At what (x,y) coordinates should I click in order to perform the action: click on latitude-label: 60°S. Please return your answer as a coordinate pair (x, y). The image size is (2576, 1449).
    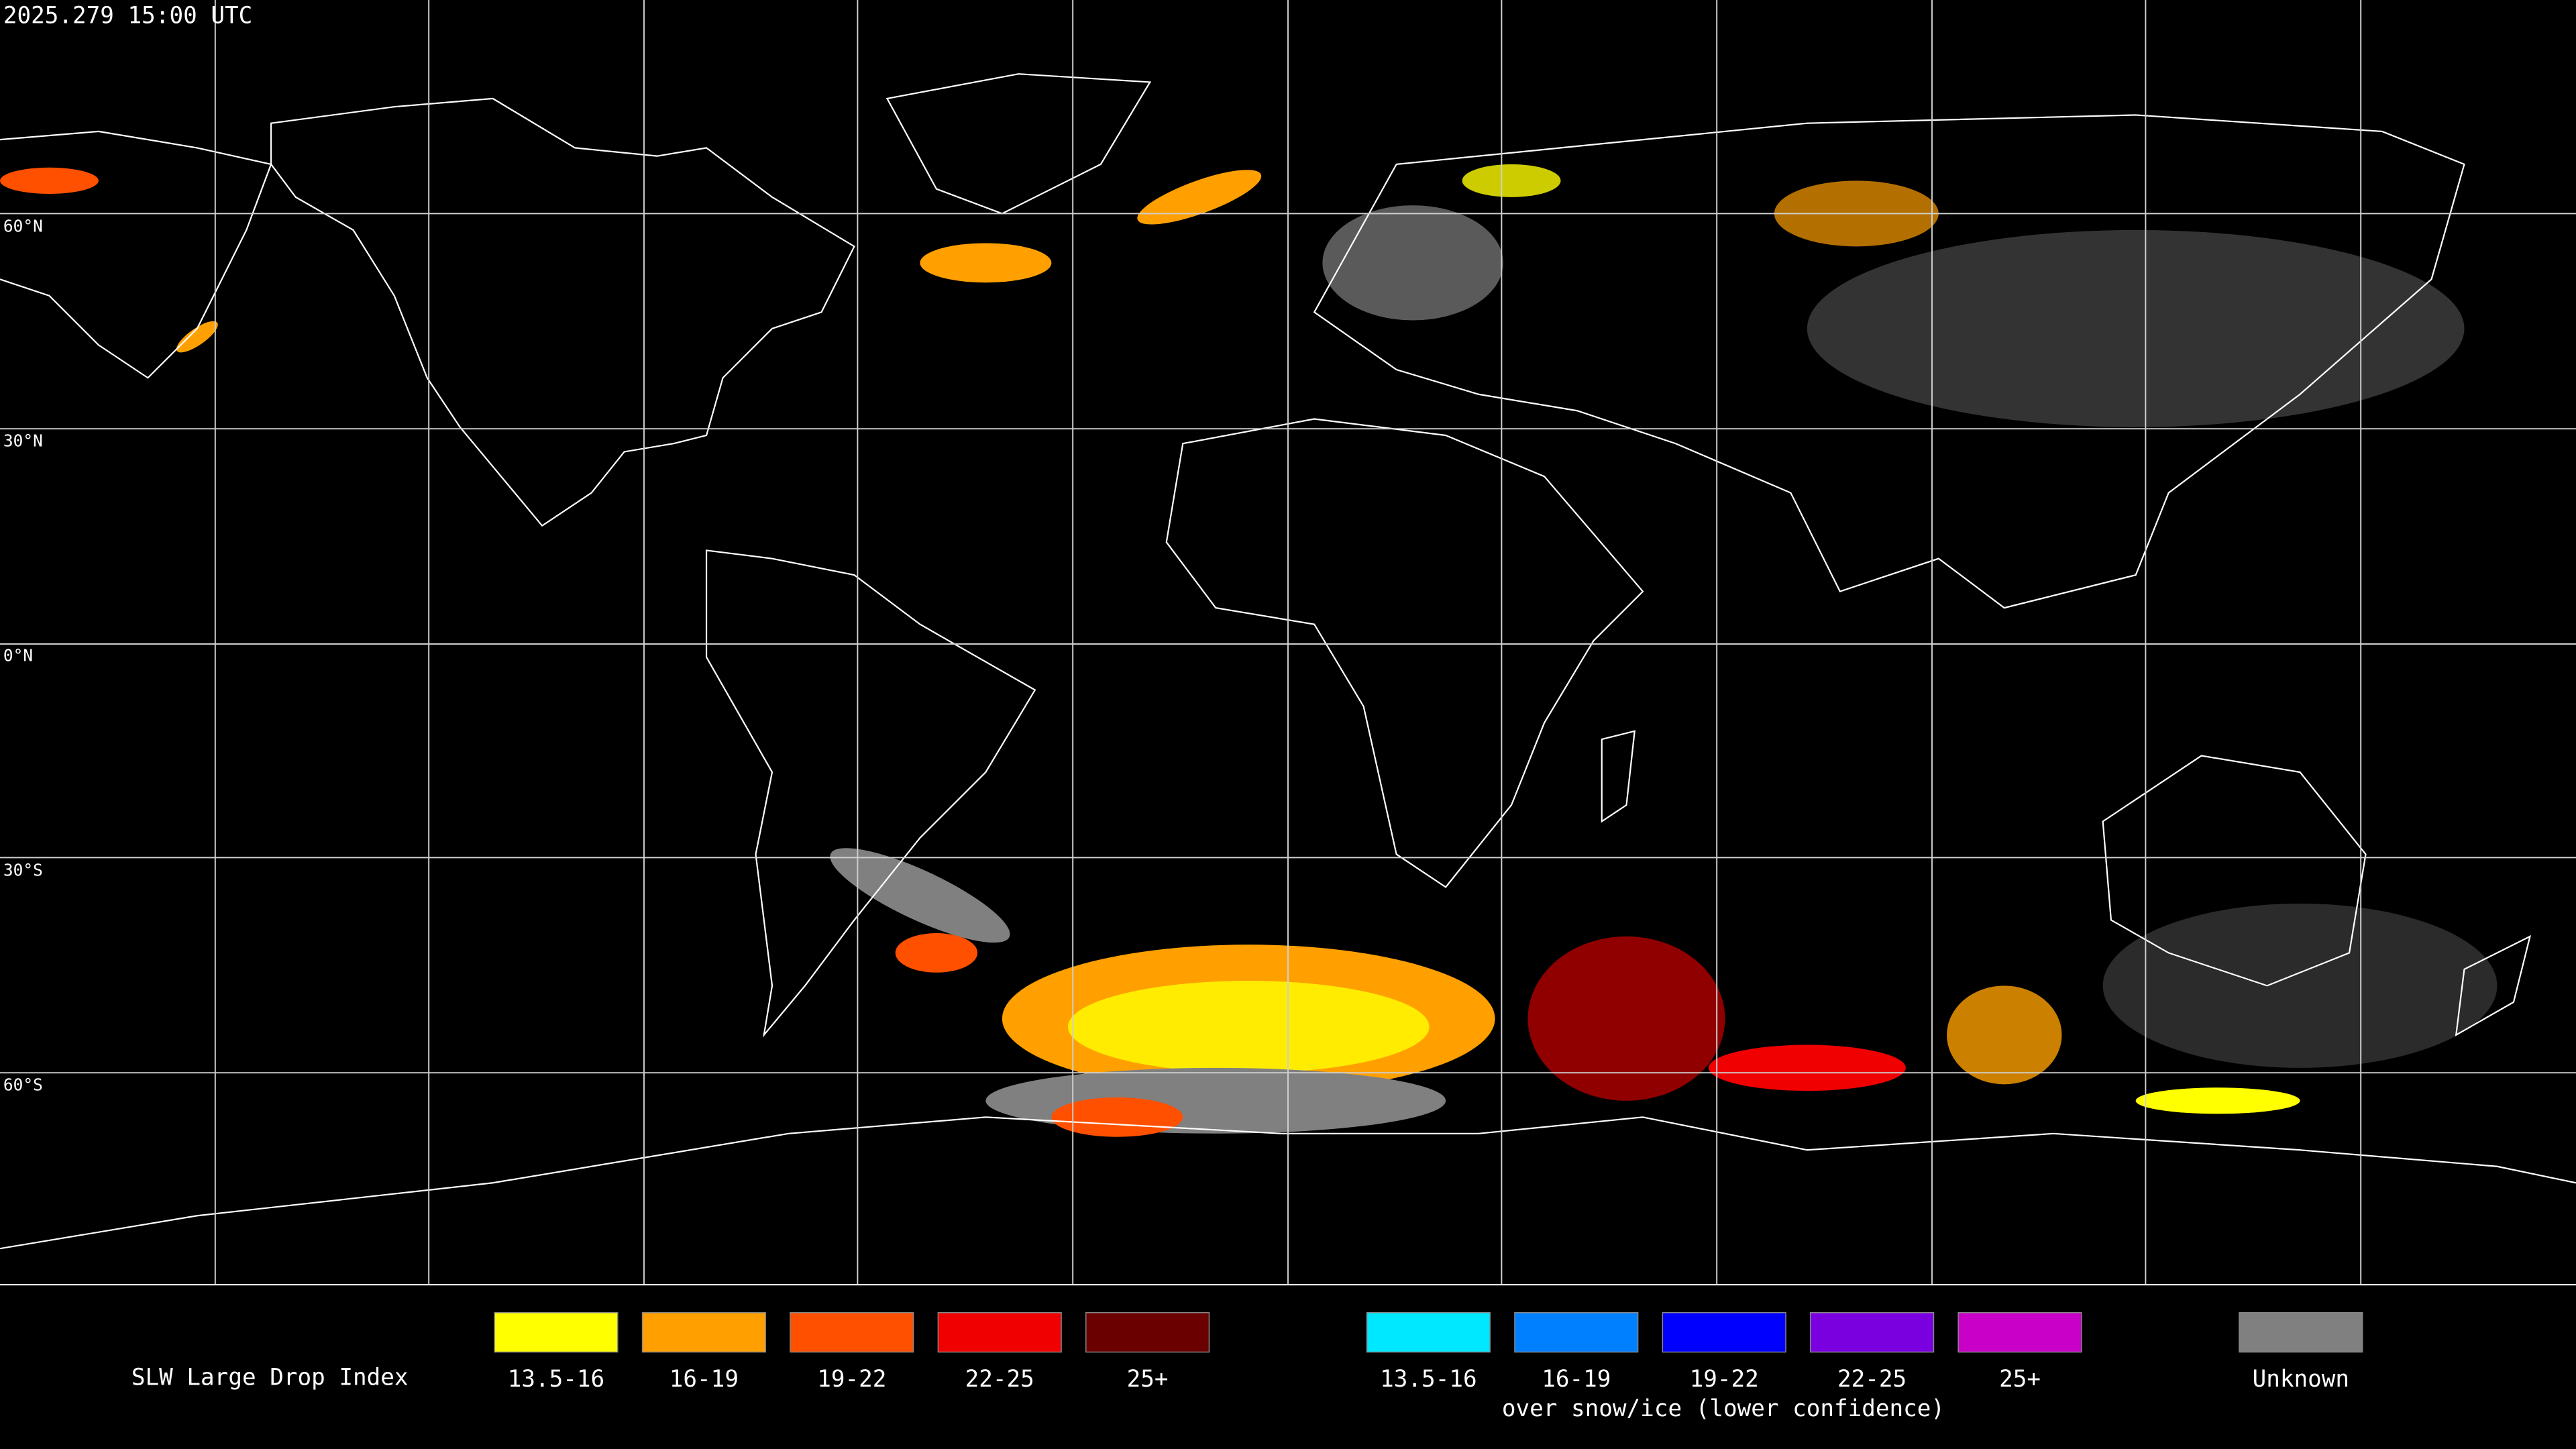
    Looking at the image, I should click on (23, 1085).